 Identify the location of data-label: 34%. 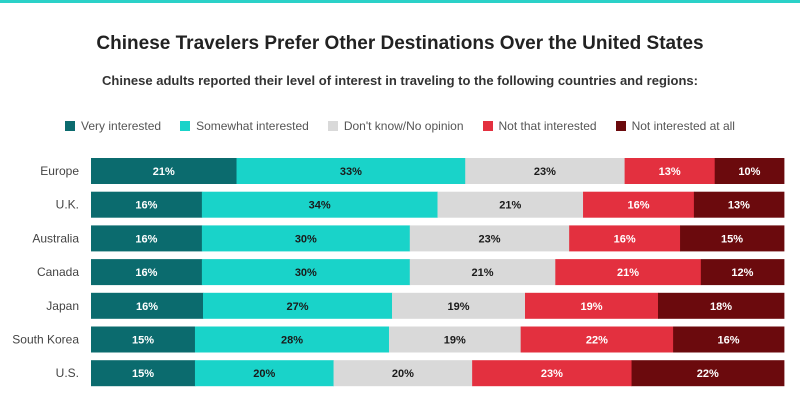
(320, 206).